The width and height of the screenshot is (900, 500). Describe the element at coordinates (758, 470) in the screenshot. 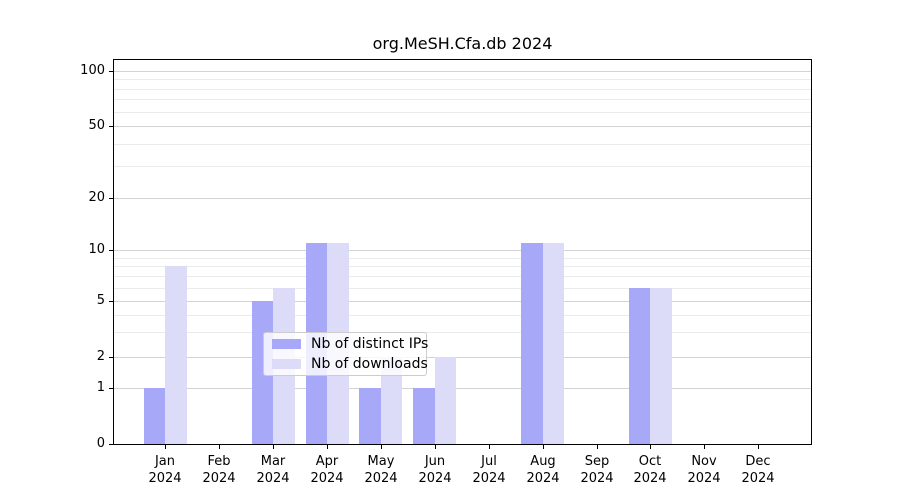

I see `x-tick-label-dec: Dec 2024` at that location.